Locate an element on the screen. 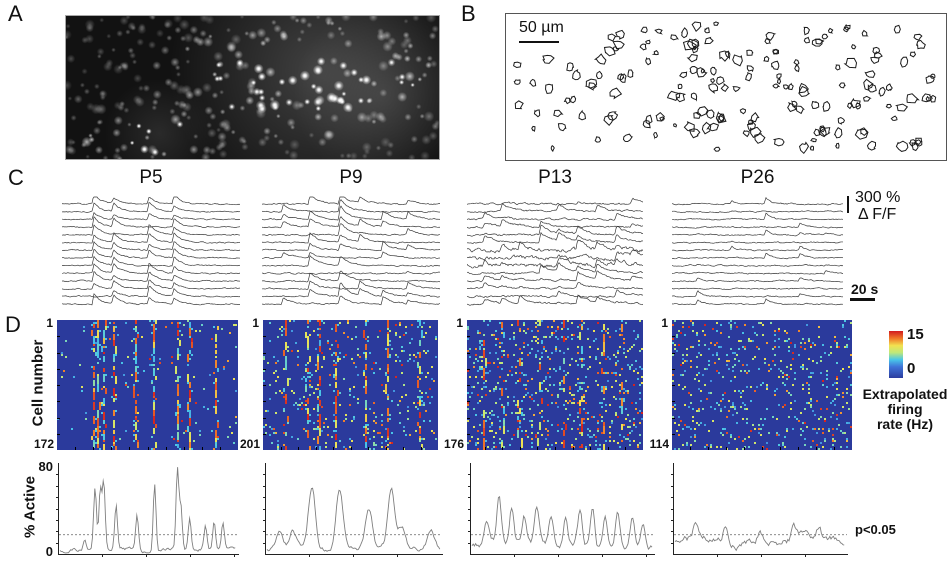  age-title-p9: P9 is located at coordinates (351, 177).